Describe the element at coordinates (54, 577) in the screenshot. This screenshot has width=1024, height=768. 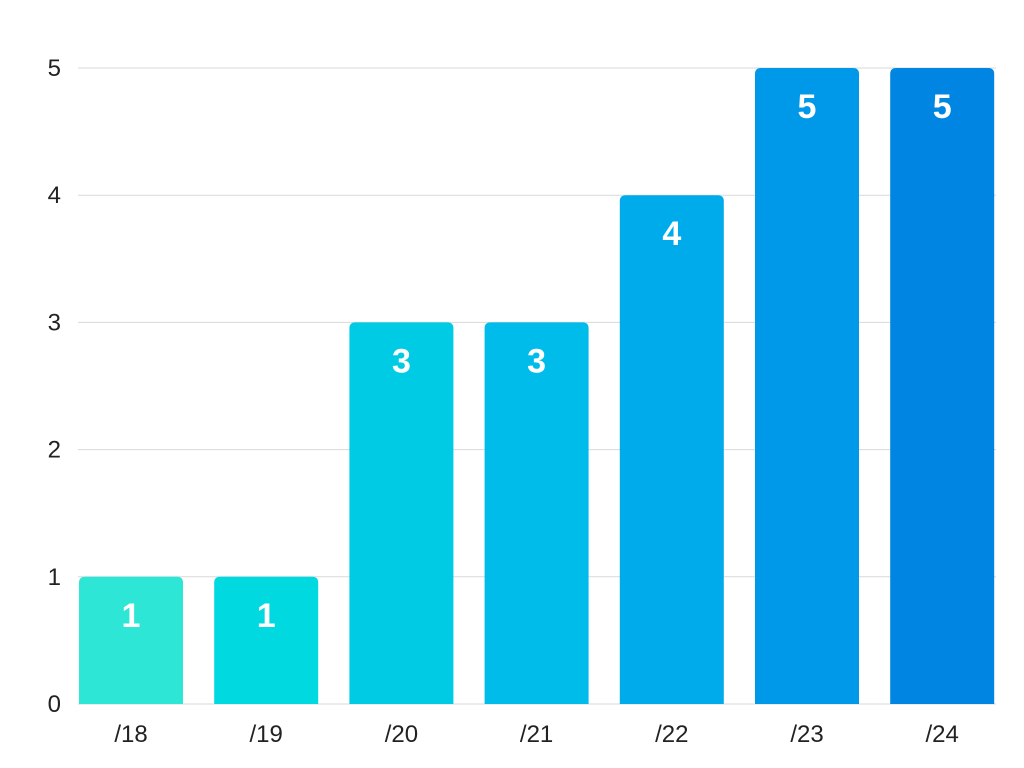
I see `y-tick-label: 1` at that location.